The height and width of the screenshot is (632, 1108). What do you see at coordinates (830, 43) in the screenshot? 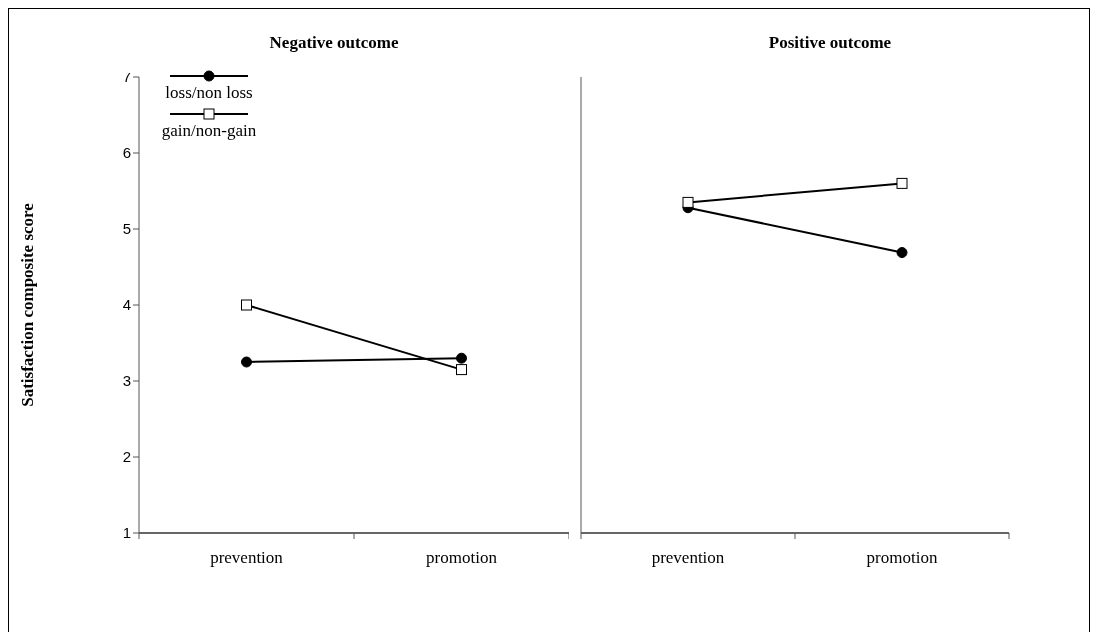
I see `chart-title: Positive outcome` at bounding box center [830, 43].